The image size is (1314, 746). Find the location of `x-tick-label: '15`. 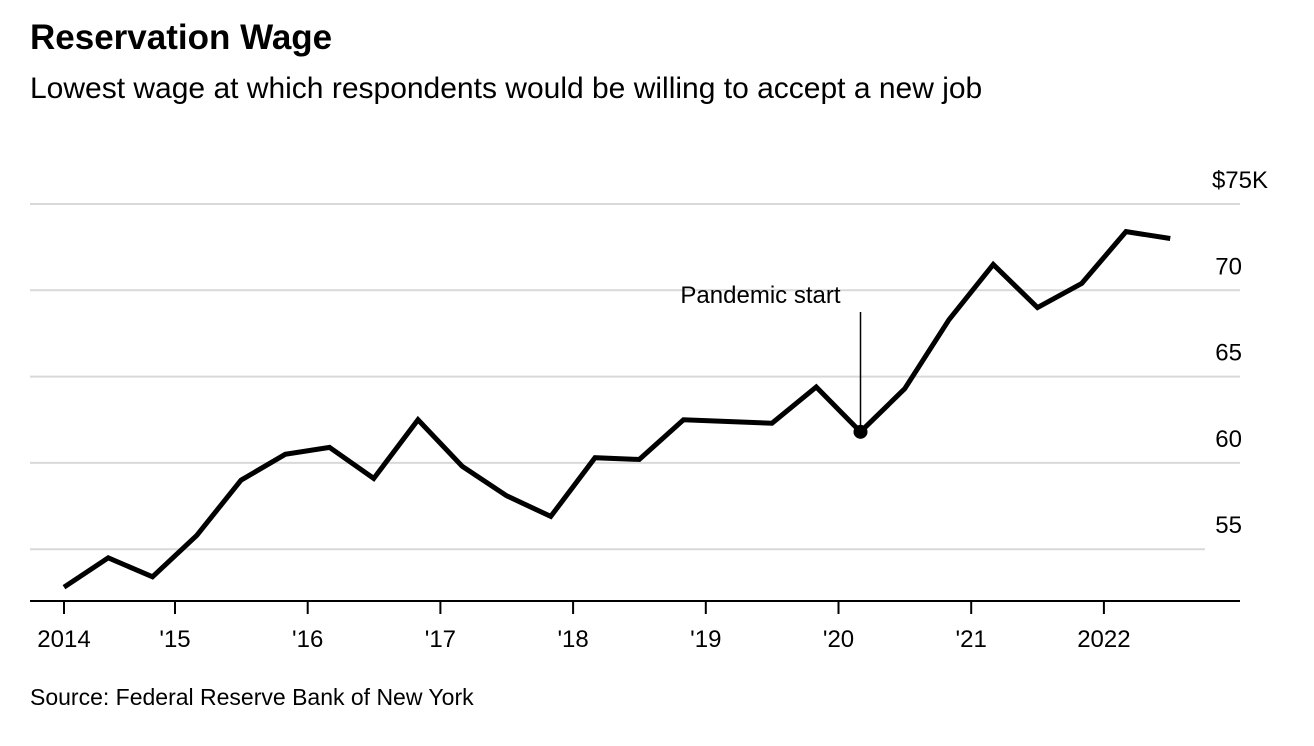

x-tick-label: '15 is located at coordinates (174, 639).